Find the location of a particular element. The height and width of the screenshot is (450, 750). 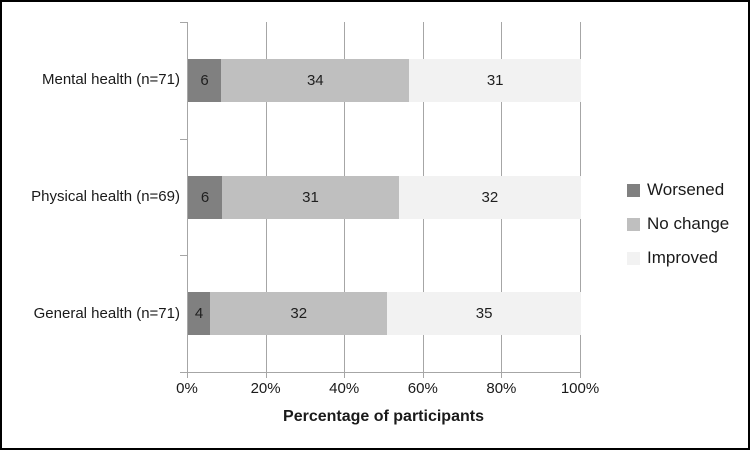

legend-label: No change is located at coordinates (688, 223).